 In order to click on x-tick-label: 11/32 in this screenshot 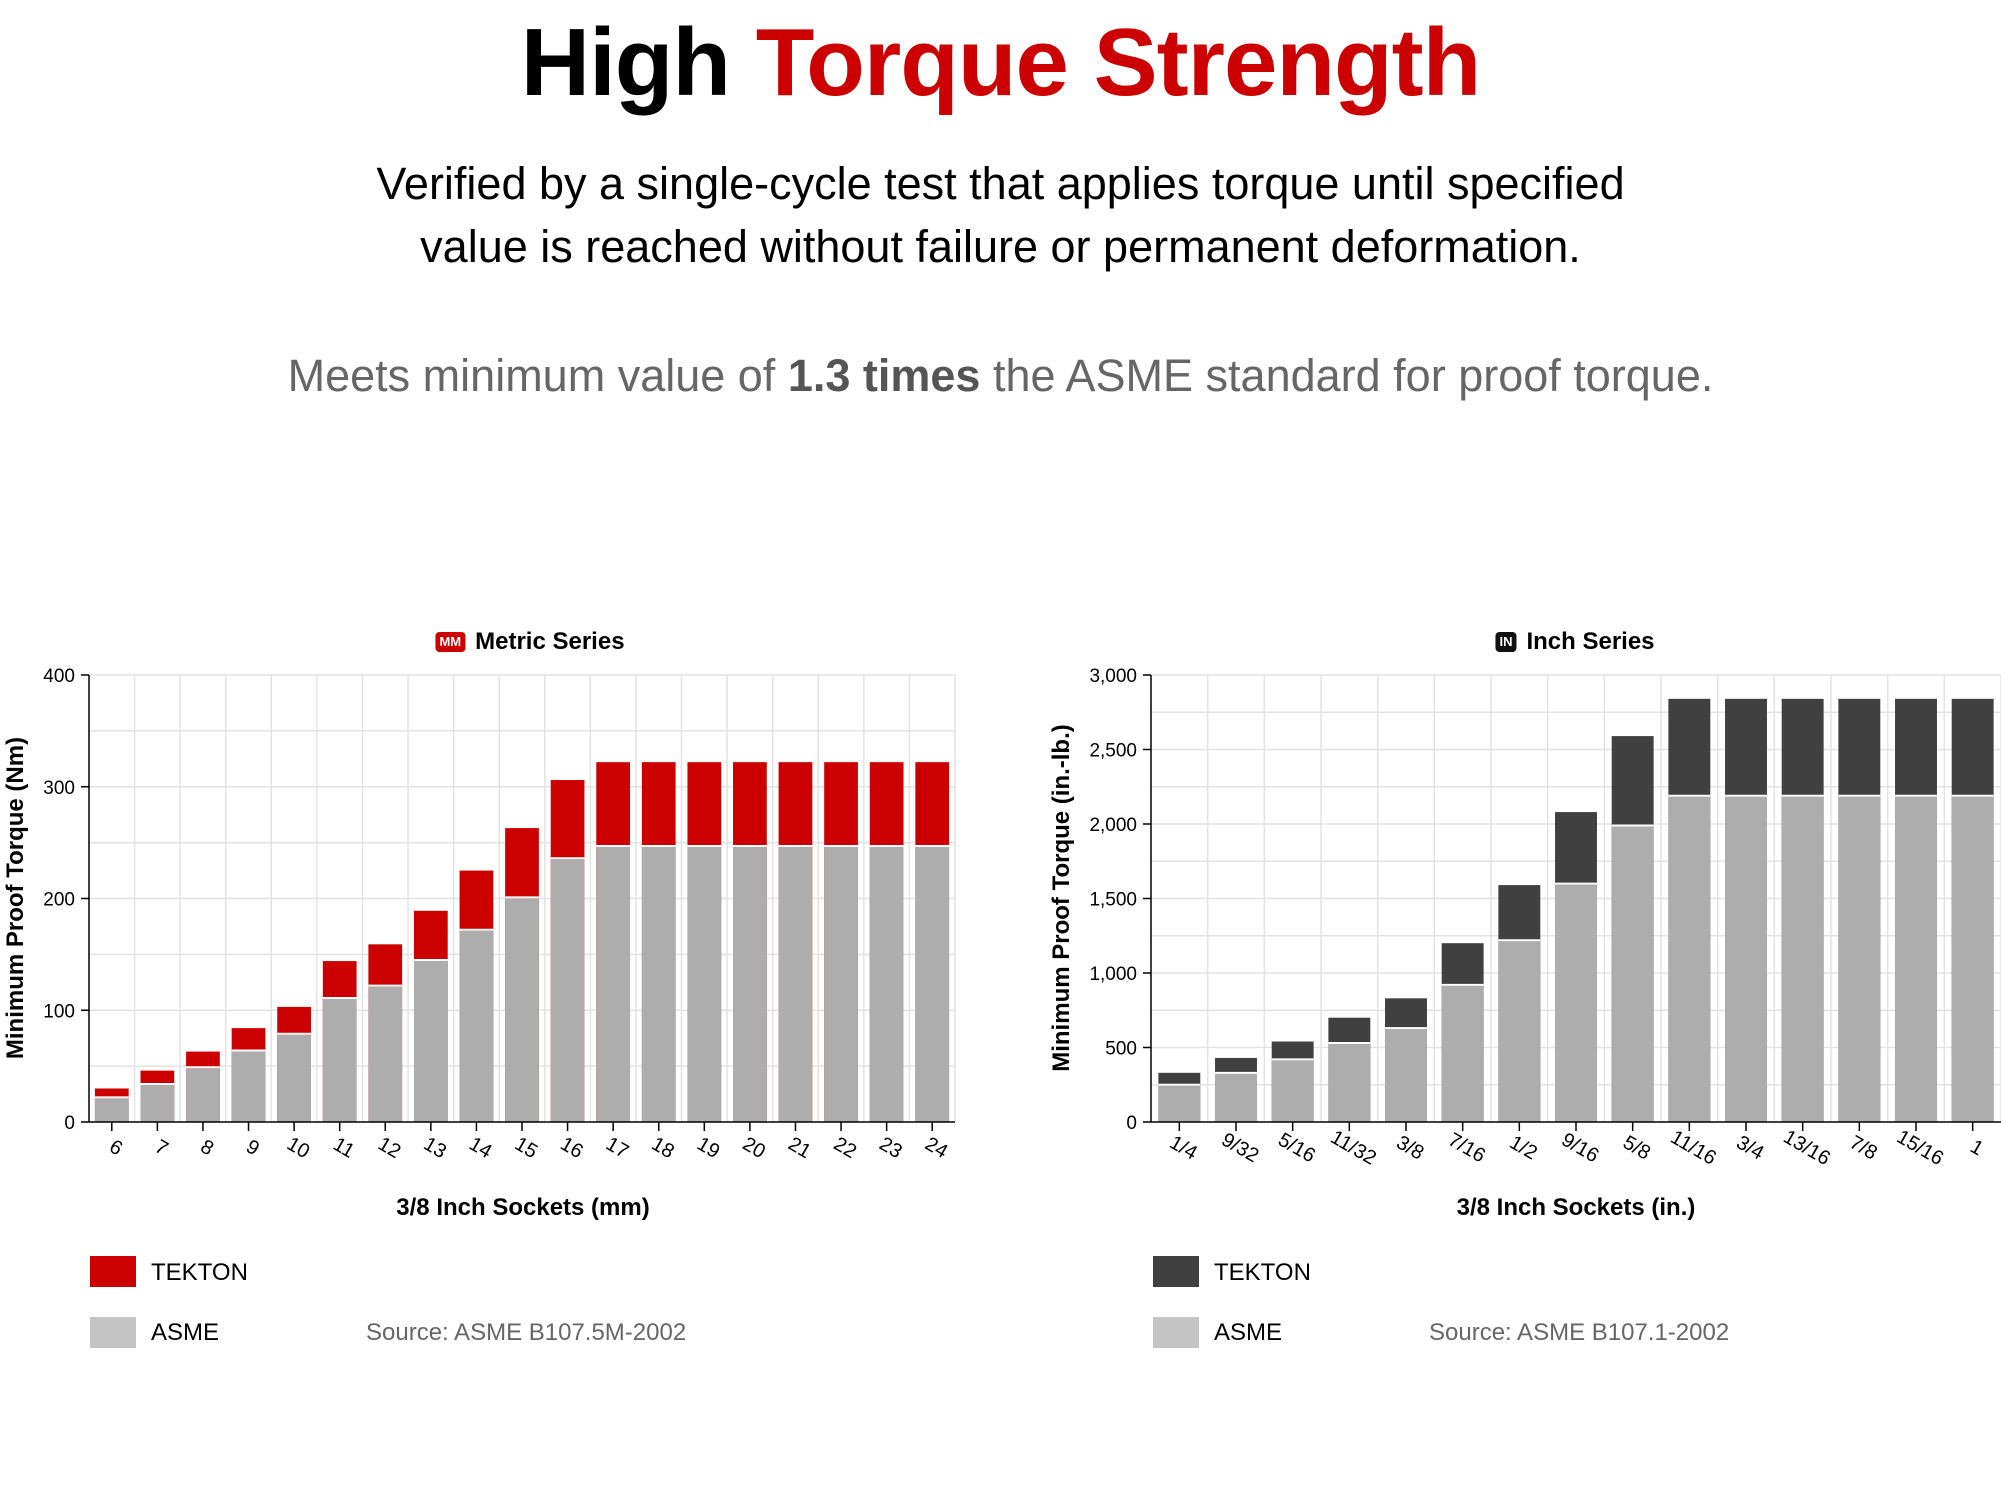, I will do `click(1353, 1147)`.